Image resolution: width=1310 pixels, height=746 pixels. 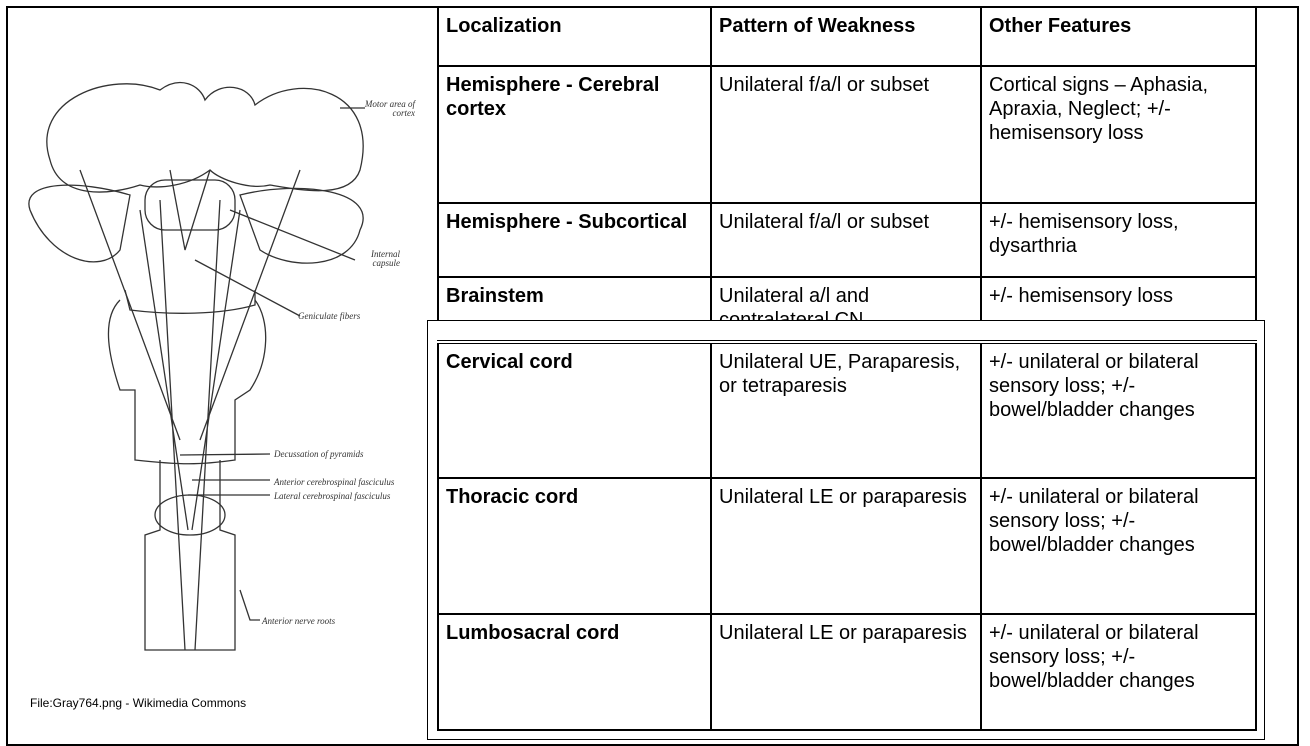 What do you see at coordinates (574, 240) in the screenshot?
I see `table-cell: Hemisphere - Subcortical` at bounding box center [574, 240].